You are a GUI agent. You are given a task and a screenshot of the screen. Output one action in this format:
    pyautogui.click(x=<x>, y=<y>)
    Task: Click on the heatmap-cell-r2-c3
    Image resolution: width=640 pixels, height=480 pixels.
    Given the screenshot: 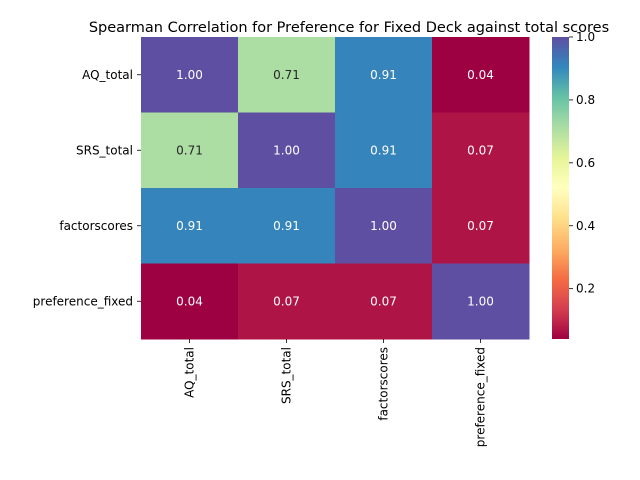 What is the action you would take?
    pyautogui.click(x=481, y=226)
    